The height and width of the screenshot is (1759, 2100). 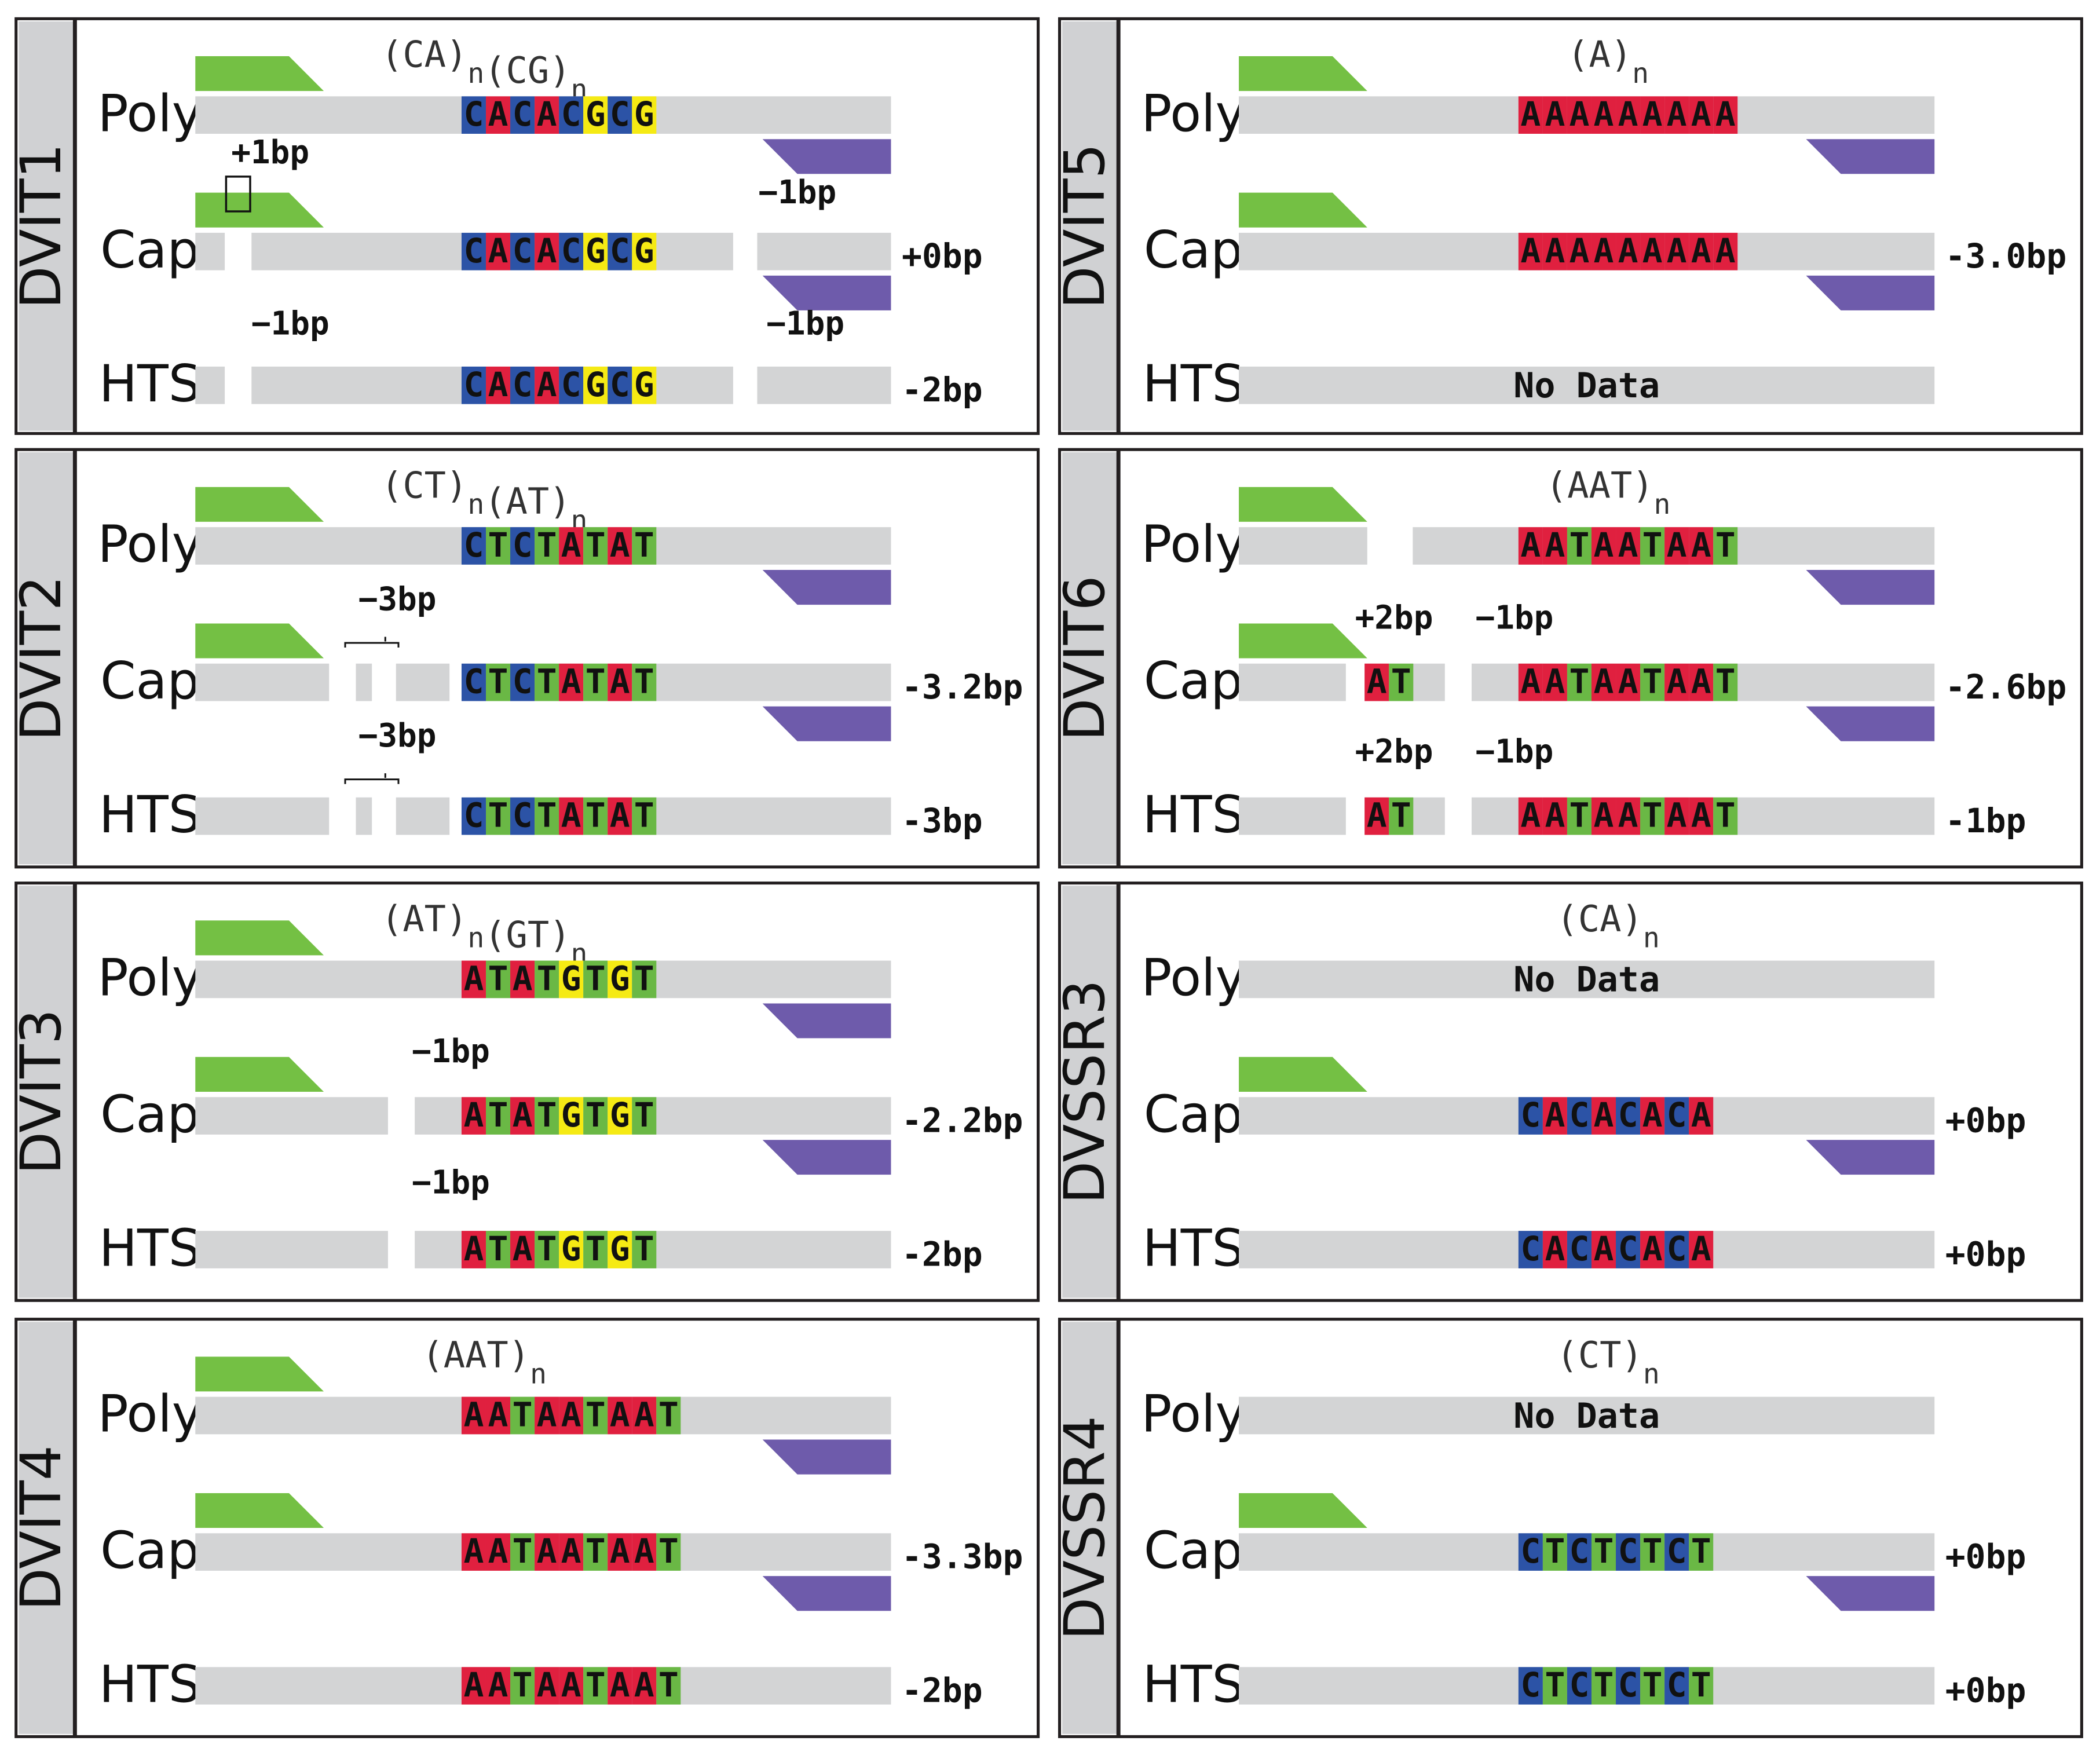 I want to click on motif-unit: (CG), so click(x=527, y=70).